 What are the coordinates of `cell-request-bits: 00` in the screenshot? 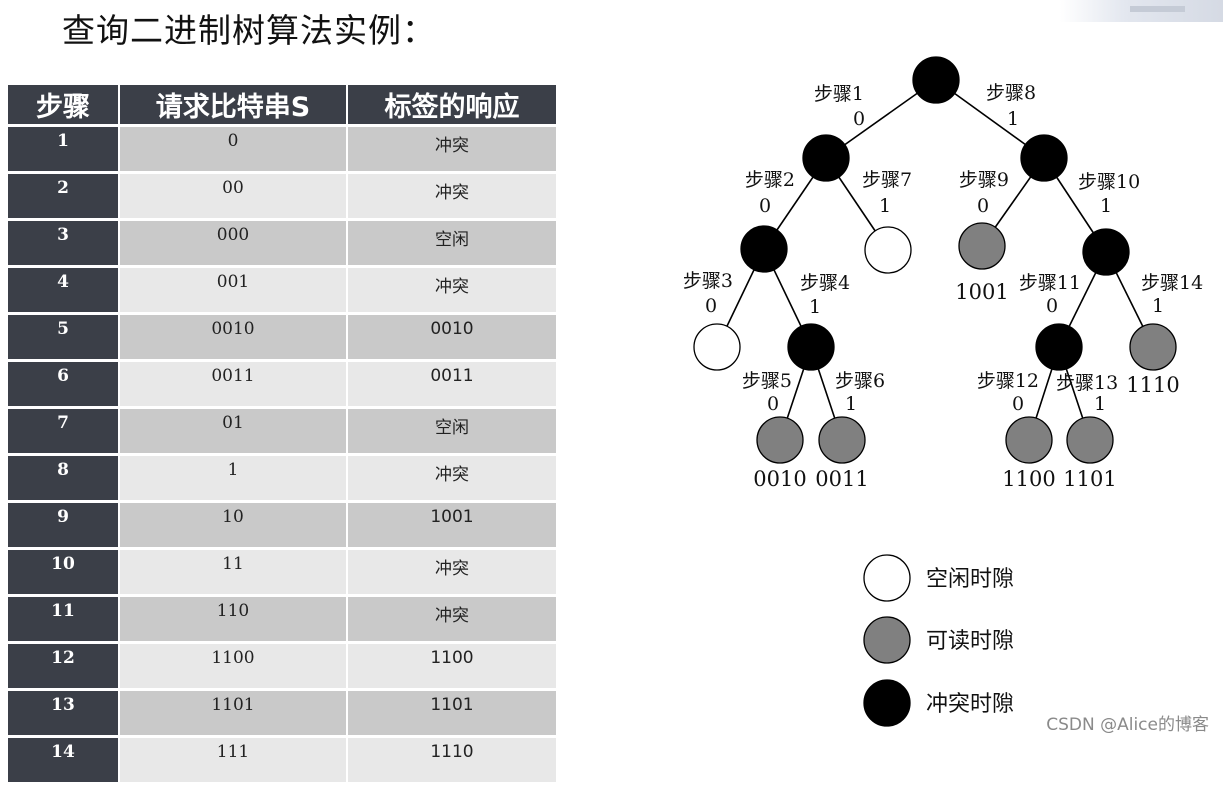 It's located at (233, 196).